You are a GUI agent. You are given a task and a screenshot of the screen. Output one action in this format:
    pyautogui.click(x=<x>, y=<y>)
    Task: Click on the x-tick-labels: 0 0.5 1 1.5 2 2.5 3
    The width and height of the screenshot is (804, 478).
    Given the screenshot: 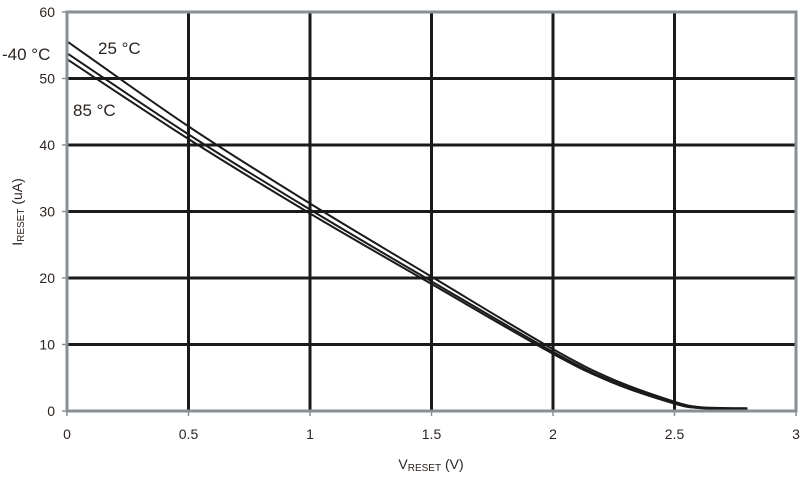 What is the action you would take?
    pyautogui.click(x=431, y=434)
    